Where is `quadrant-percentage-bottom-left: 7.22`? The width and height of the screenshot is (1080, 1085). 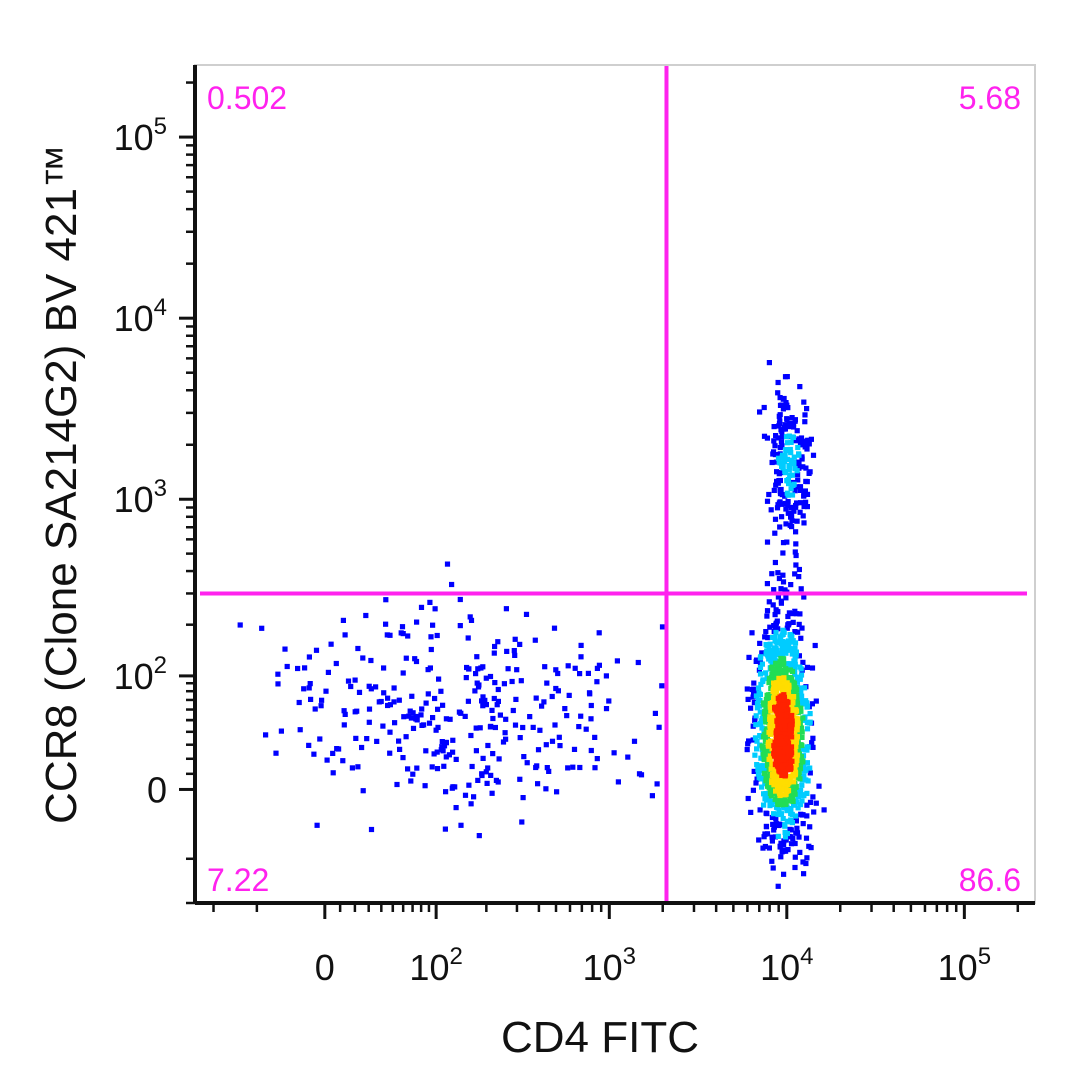 quadrant-percentage-bottom-left: 7.22 is located at coordinates (238, 880).